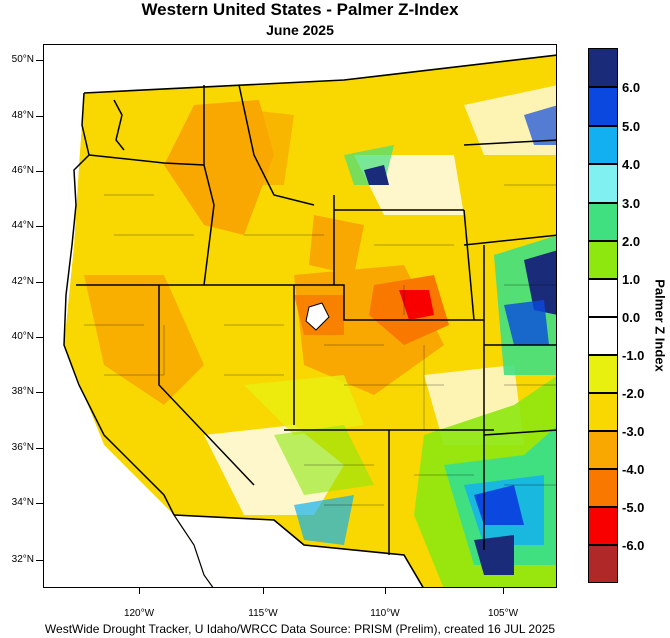  What do you see at coordinates (509, 142) in the screenshot?
I see `nd-sd-border` at bounding box center [509, 142].